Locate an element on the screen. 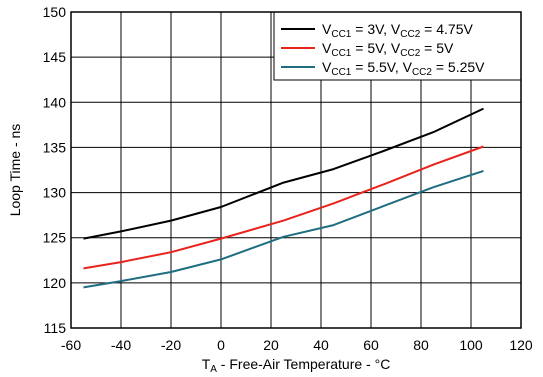  x-tick-label: -40 is located at coordinates (121, 345).